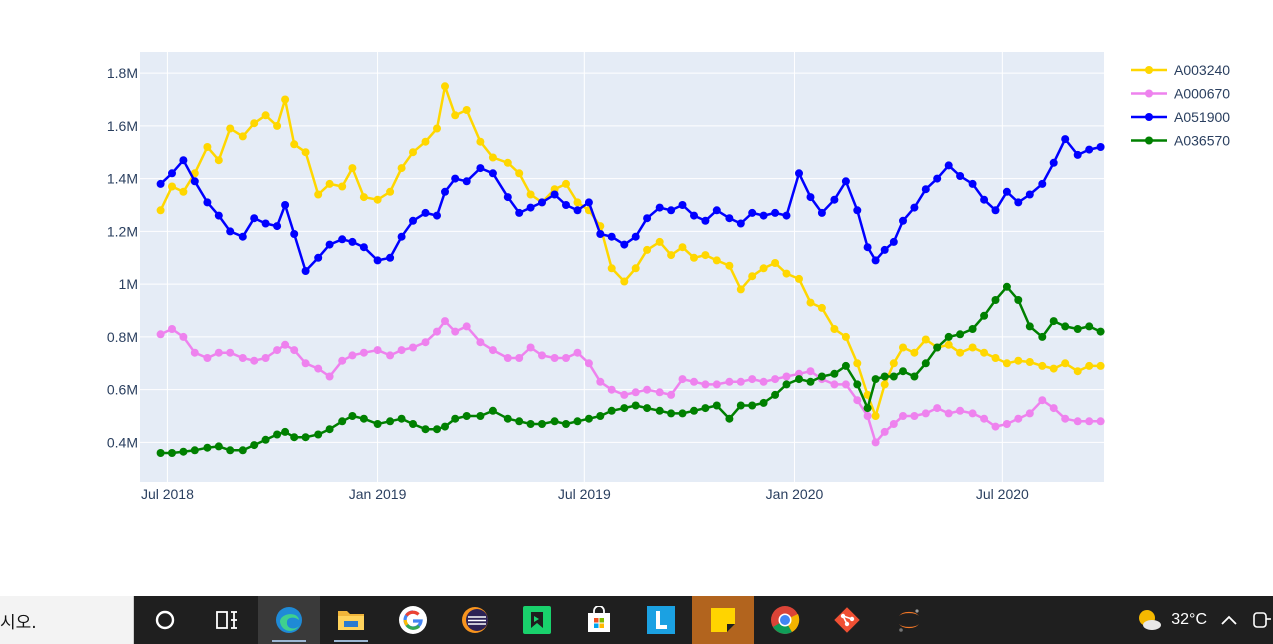 The height and width of the screenshot is (644, 1273). What do you see at coordinates (1180, 105) in the screenshot?
I see `legend: A003240 A000670 A051900 A036570` at bounding box center [1180, 105].